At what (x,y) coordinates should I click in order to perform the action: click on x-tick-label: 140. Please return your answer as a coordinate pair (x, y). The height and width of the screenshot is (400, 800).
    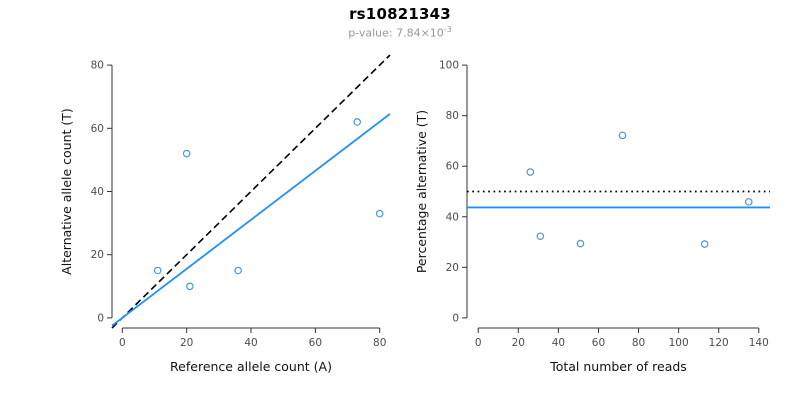
    Looking at the image, I should click on (759, 343).